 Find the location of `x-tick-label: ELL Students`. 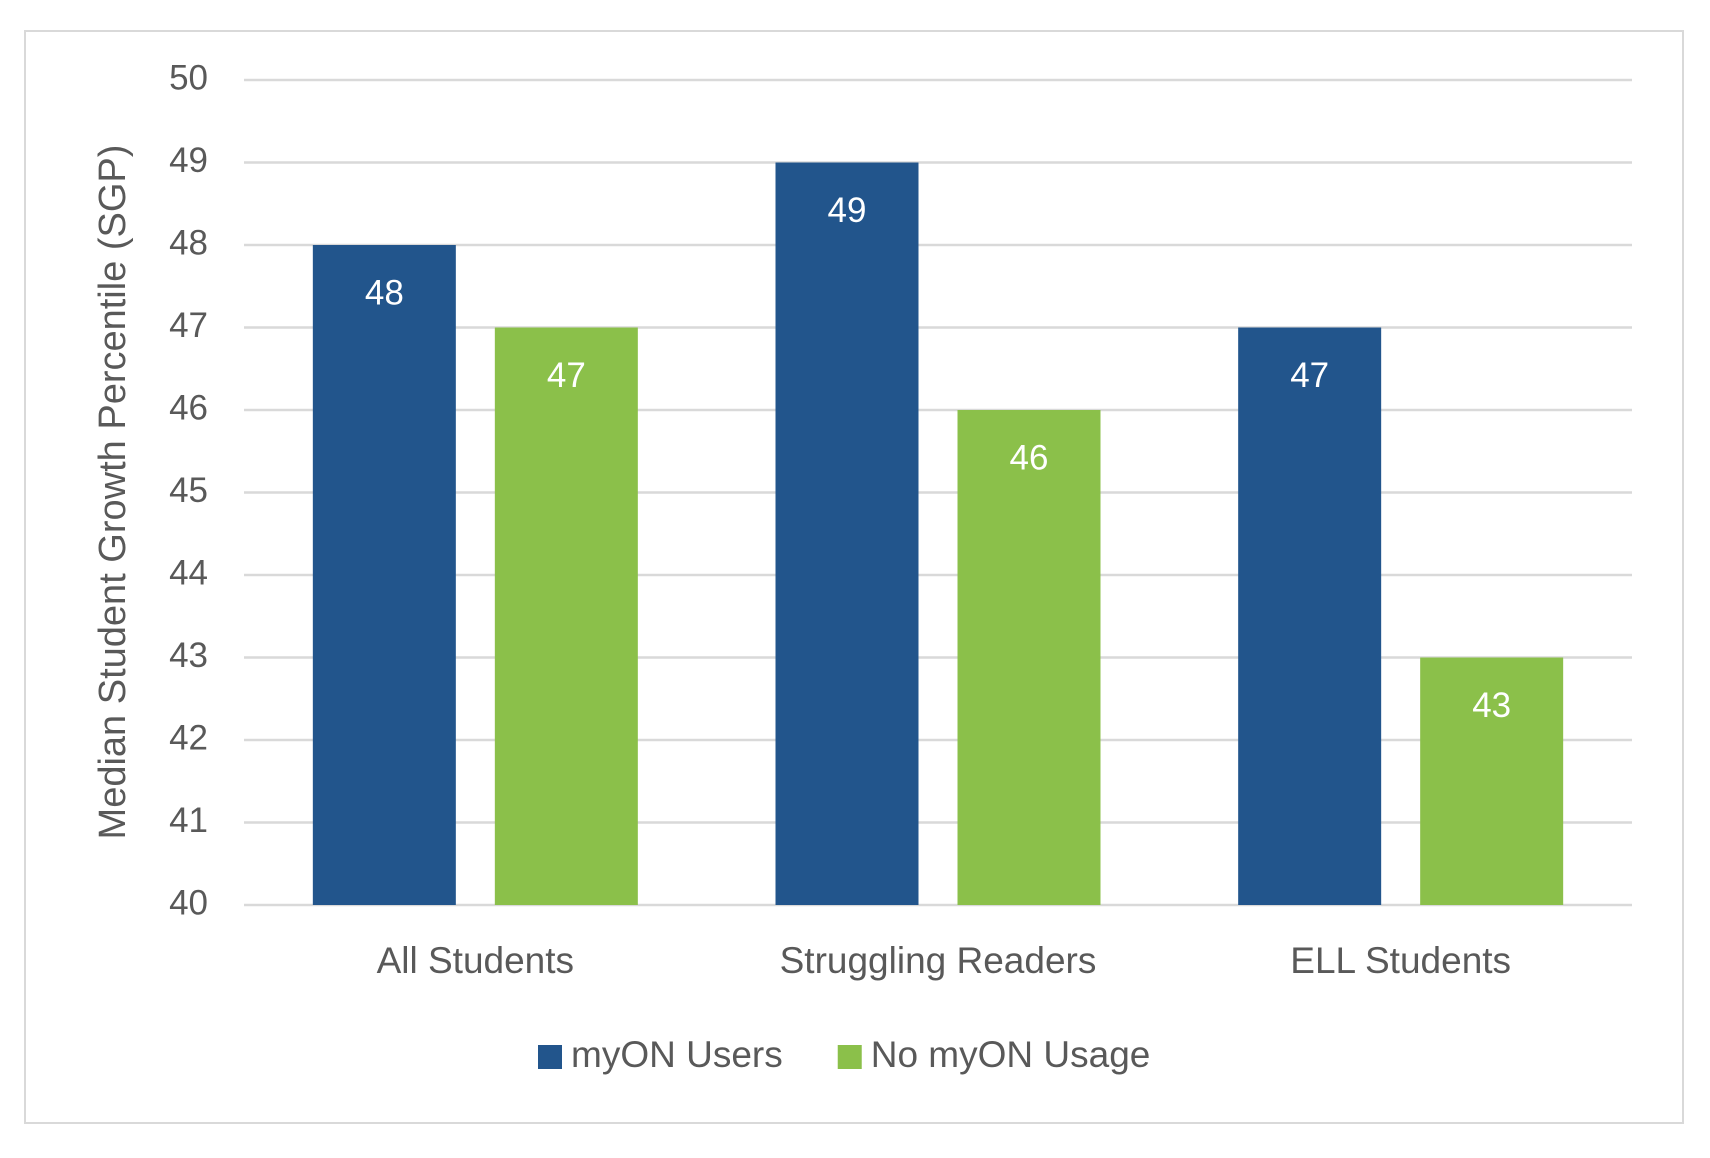

x-tick-label: ELL Students is located at coordinates (1400, 960).